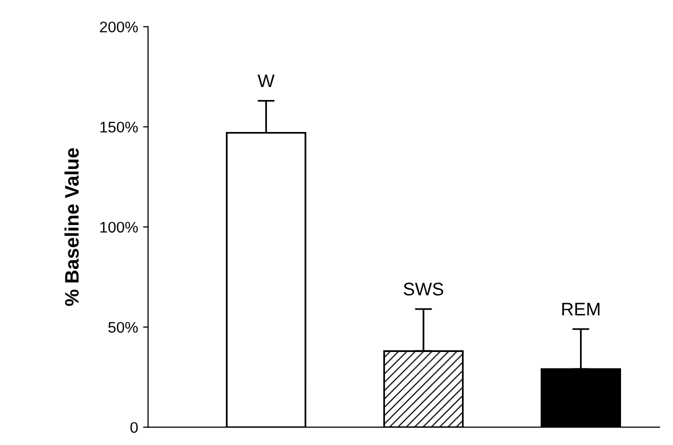  I want to click on x-tick-label: SWS, so click(424, 289).